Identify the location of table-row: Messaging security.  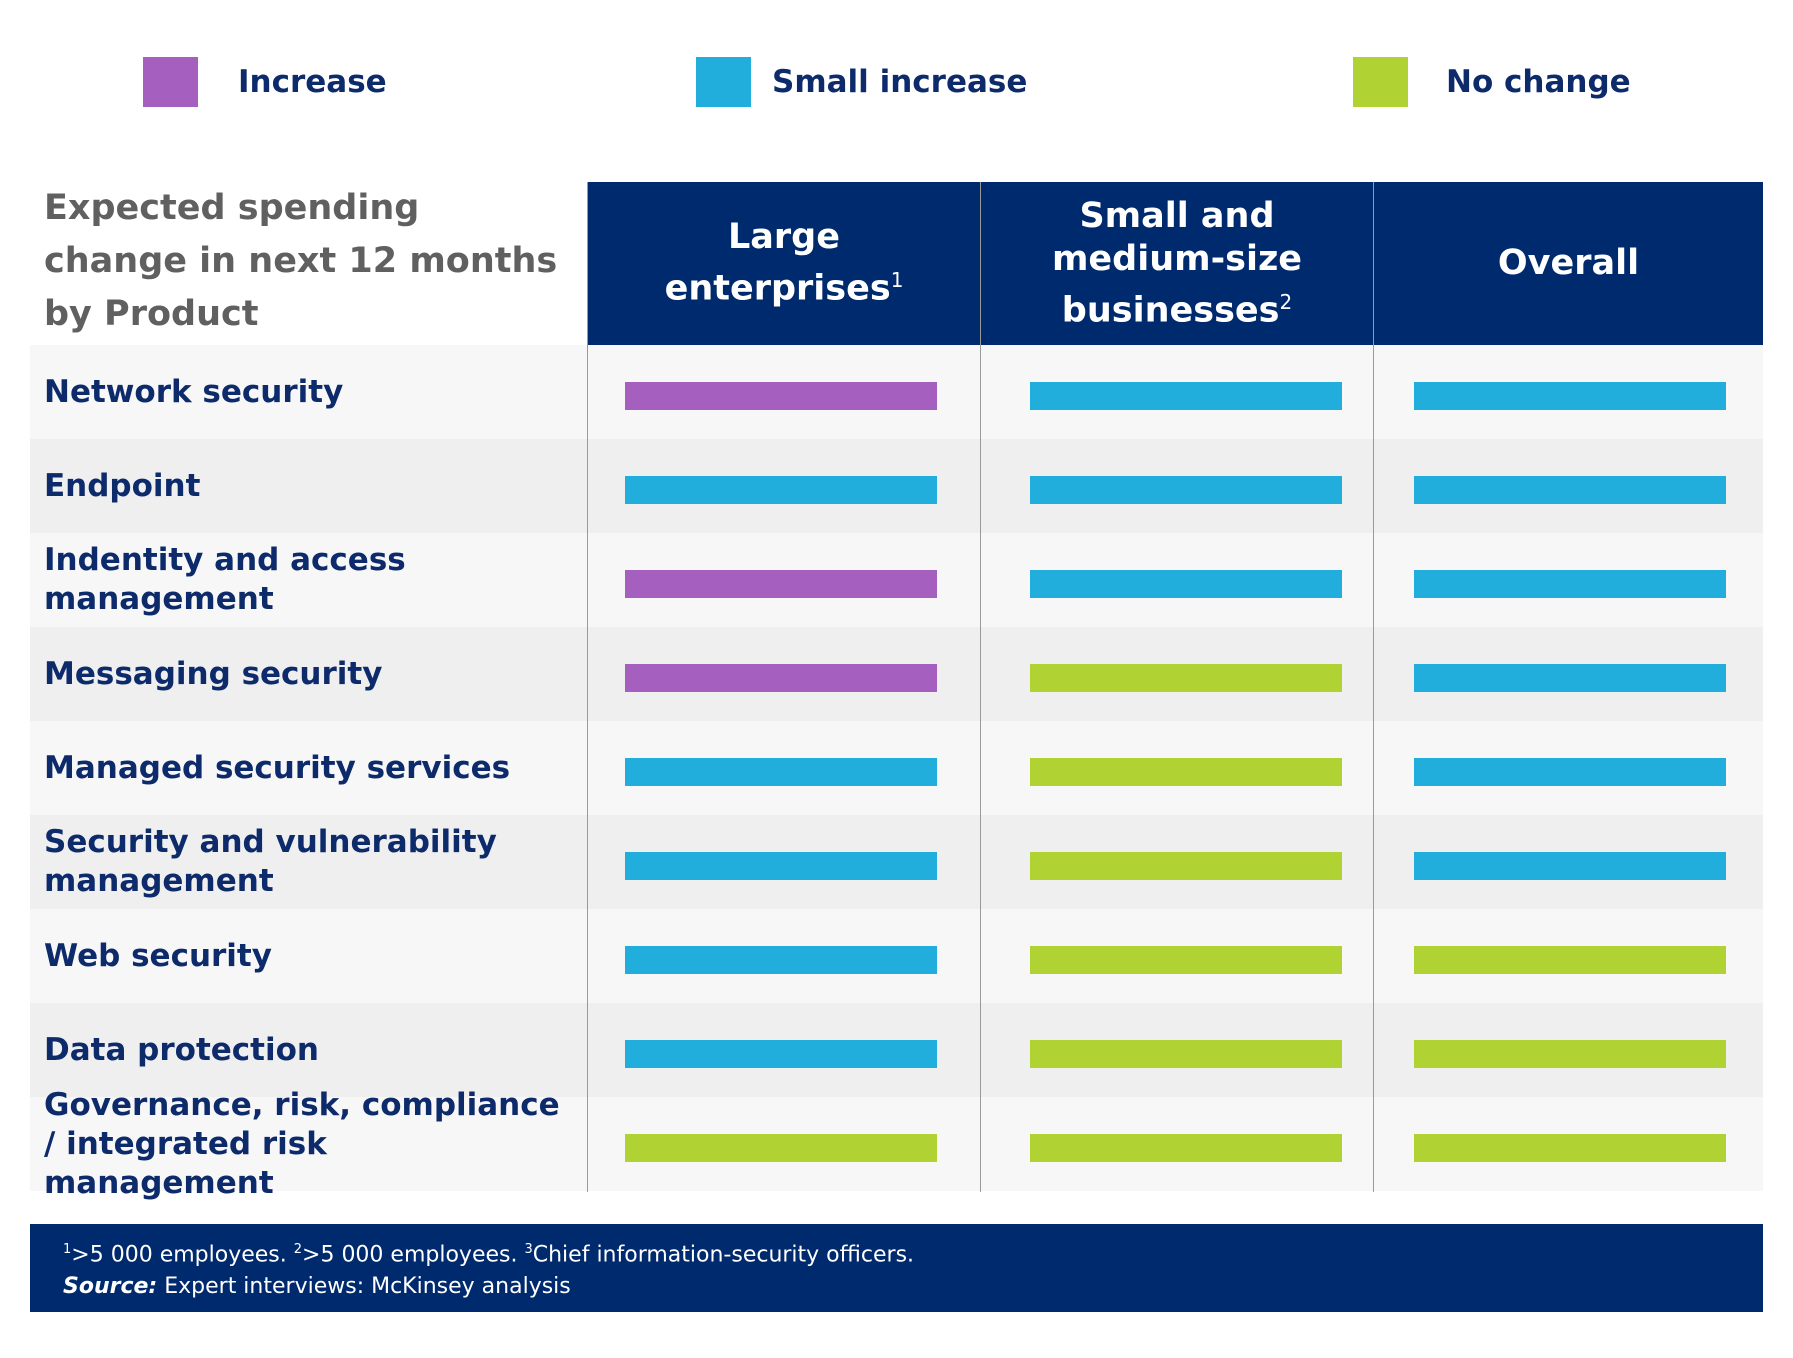
(896, 674).